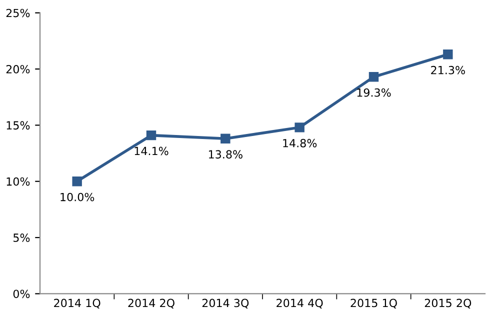  Describe the element at coordinates (448, 303) in the screenshot. I see `x-tick-label: 2015 2Q` at that location.